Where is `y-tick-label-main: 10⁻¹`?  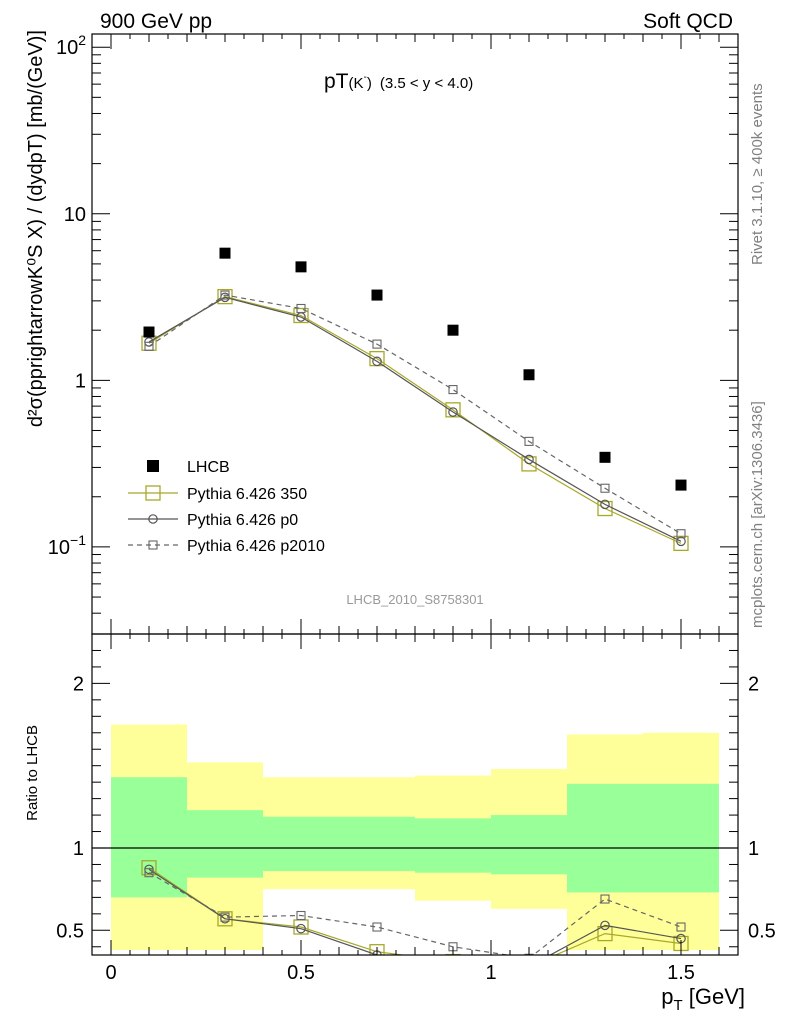
y-tick-label-main: 10⁻¹ is located at coordinates (67, 545).